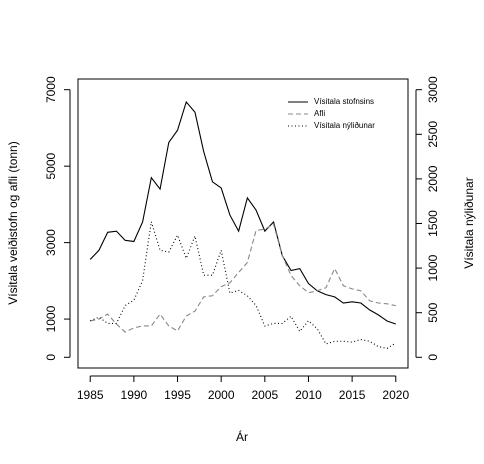 This screenshot has height=464, width=484. What do you see at coordinates (319, 113) in the screenshot?
I see `legend-label: Afli` at bounding box center [319, 113].